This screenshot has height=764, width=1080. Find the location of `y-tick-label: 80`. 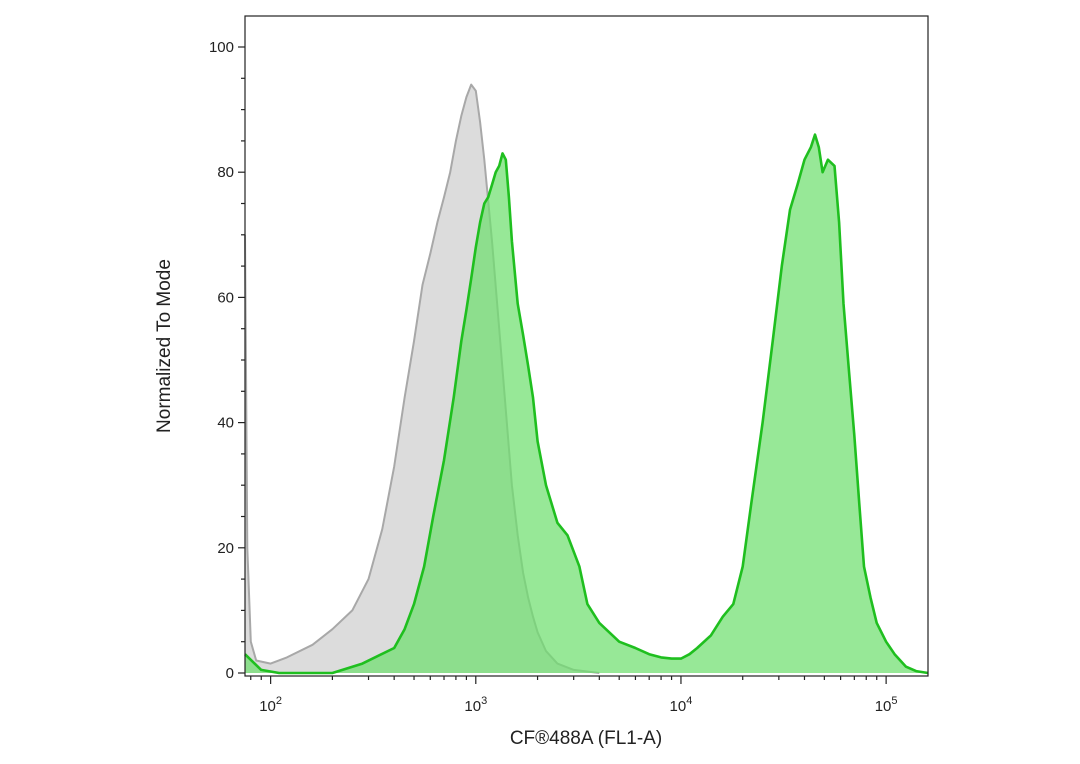

y-tick-label: 80 is located at coordinates (225, 172).